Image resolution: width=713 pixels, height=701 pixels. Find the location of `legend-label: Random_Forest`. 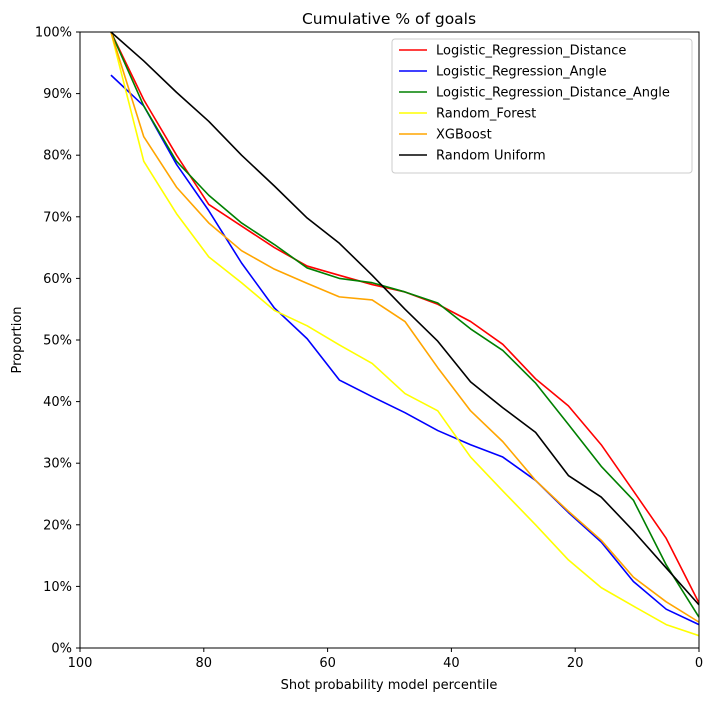

legend-label: Random_Forest is located at coordinates (486, 114).